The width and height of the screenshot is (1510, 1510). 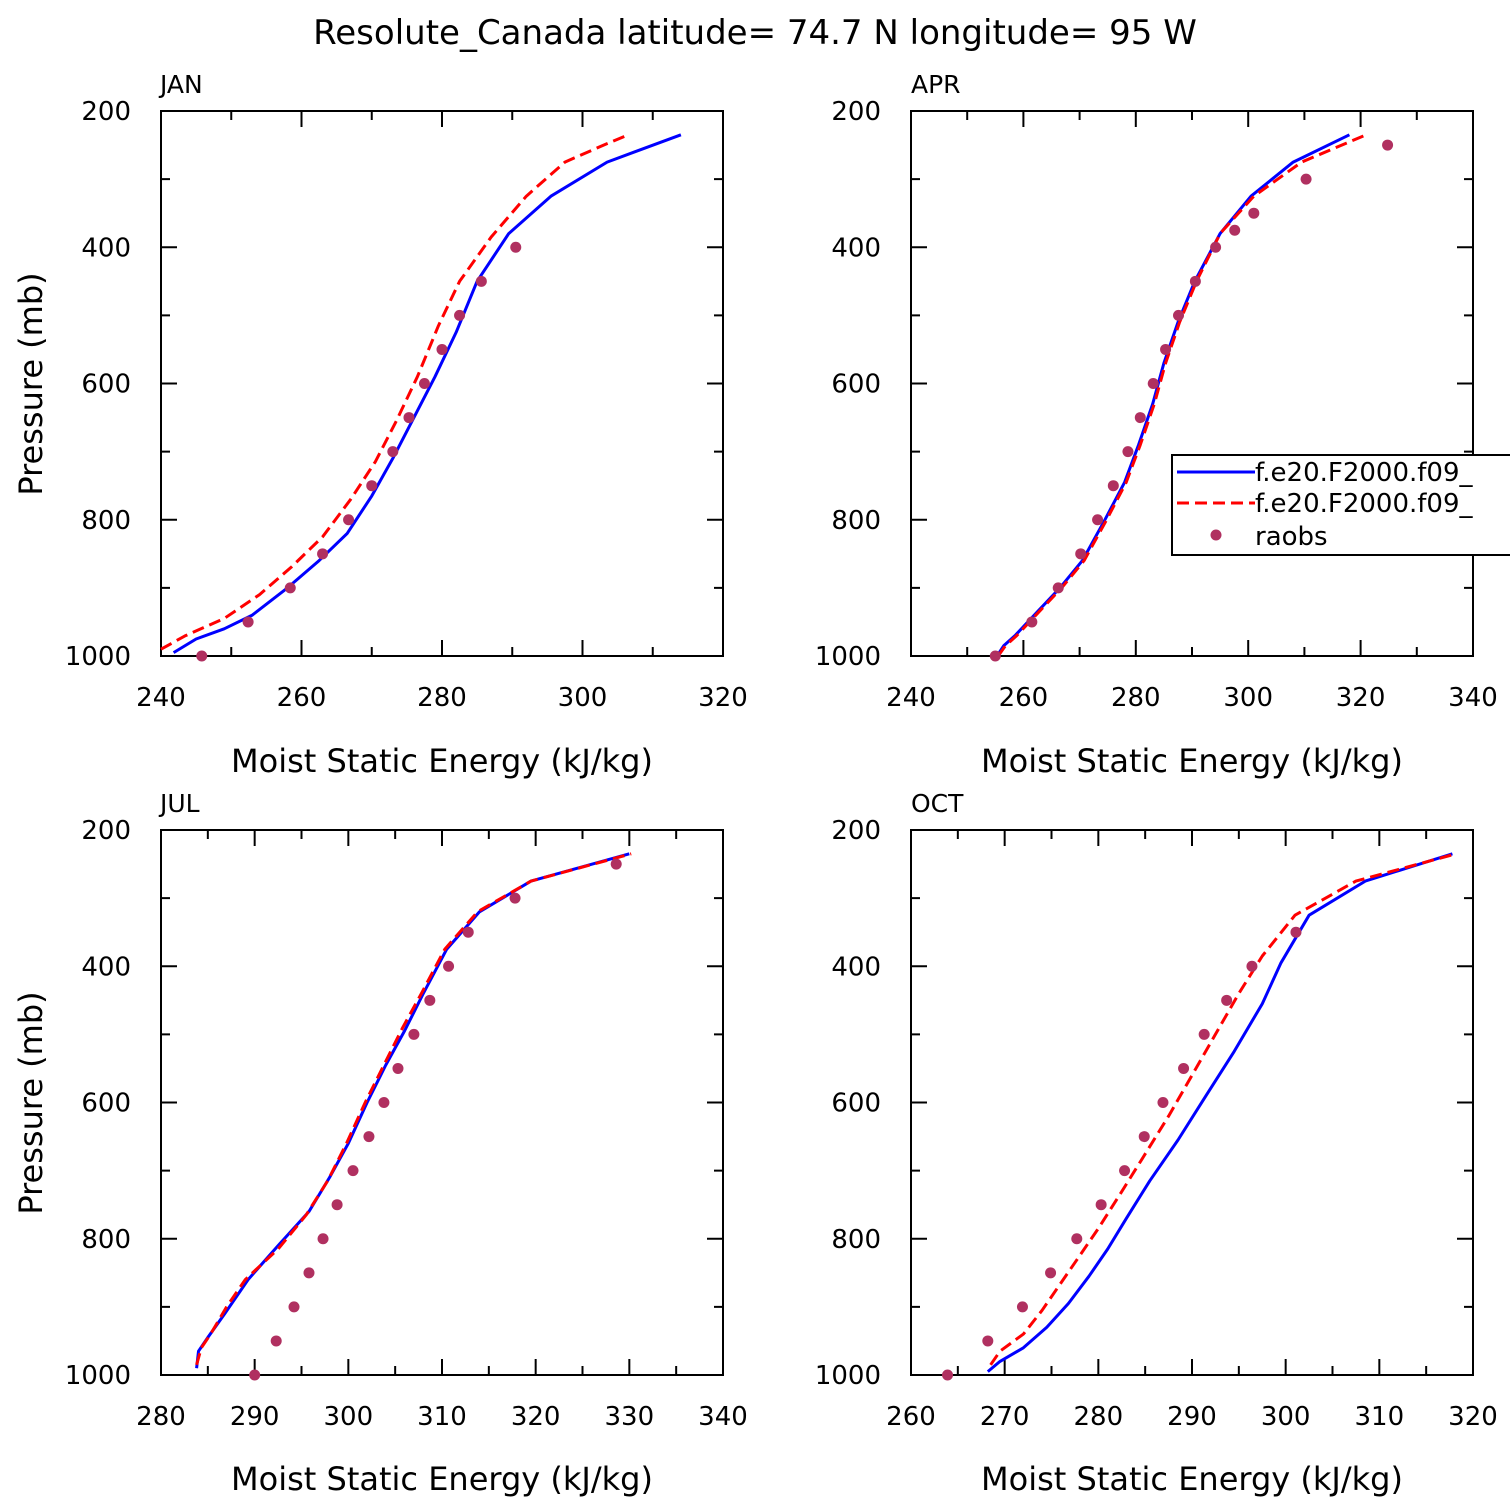 What do you see at coordinates (106, 831) in the screenshot?
I see `y-tick-label-jul: 200` at bounding box center [106, 831].